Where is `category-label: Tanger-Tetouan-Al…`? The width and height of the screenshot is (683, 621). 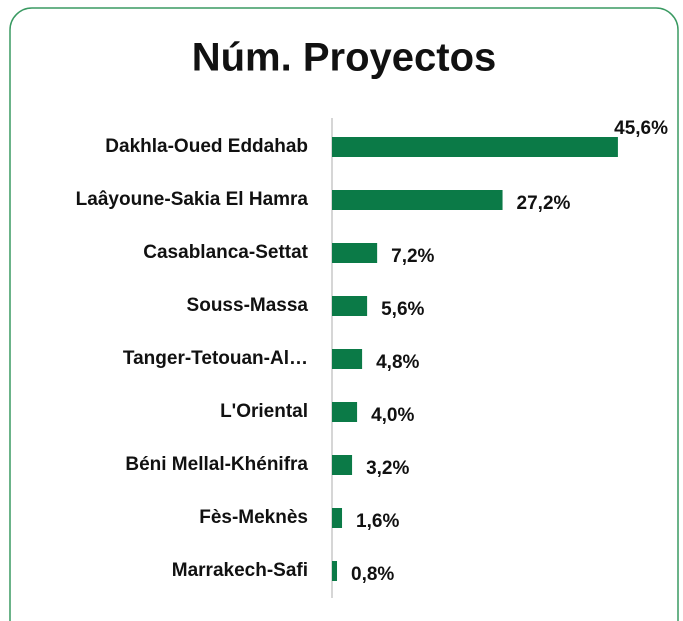 category-label: Tanger-Tetouan-Al… is located at coordinates (215, 358).